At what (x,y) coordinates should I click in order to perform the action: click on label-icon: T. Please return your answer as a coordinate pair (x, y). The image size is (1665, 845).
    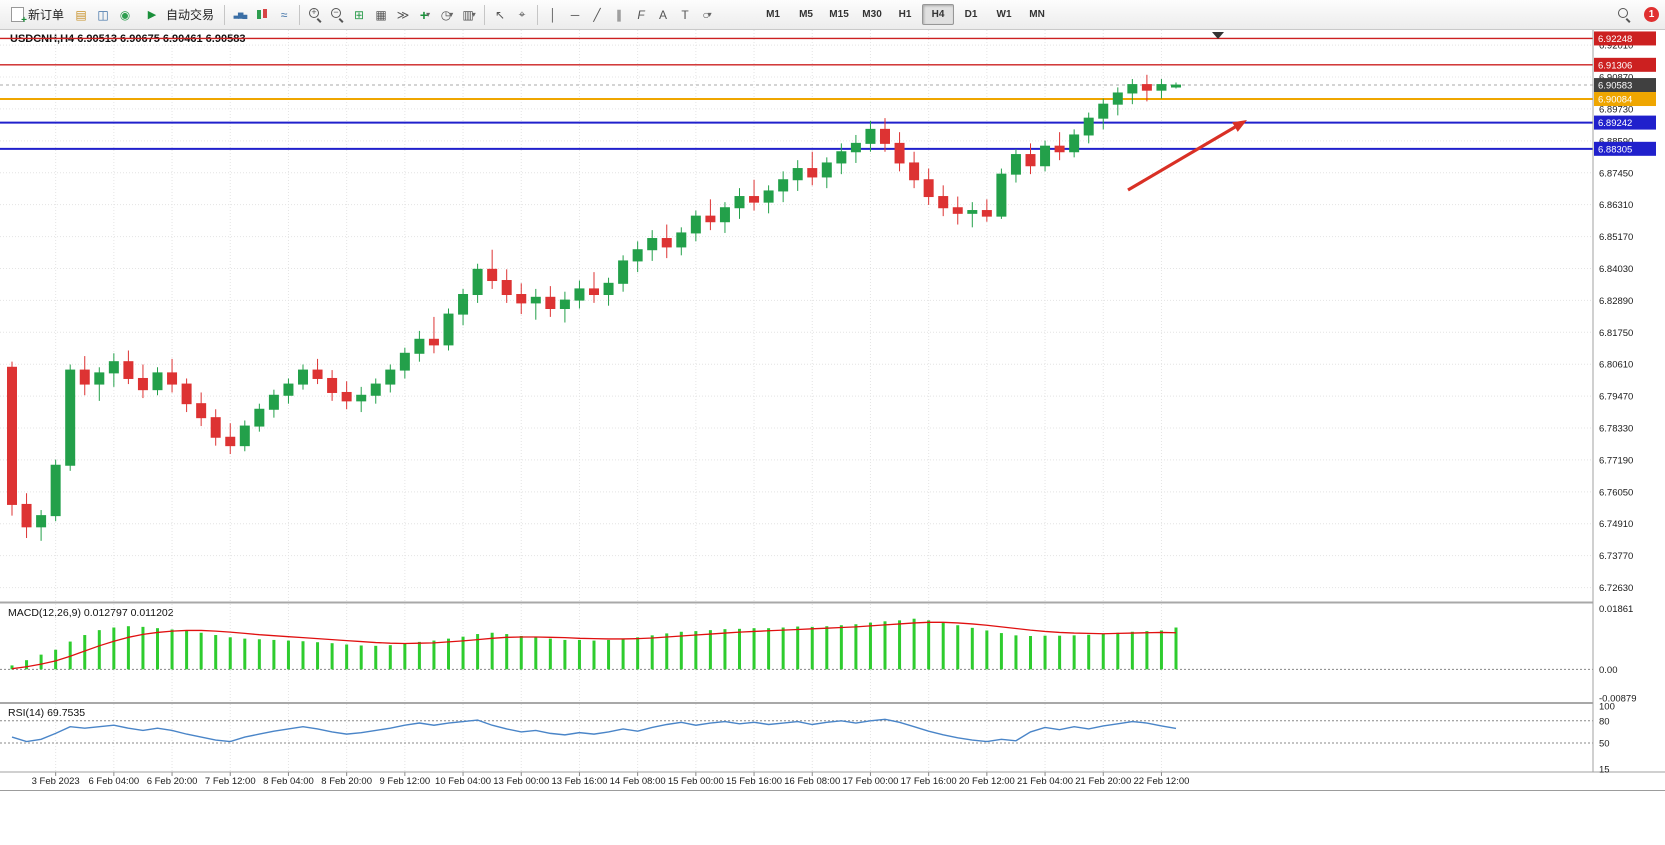
    Looking at the image, I should click on (685, 14).